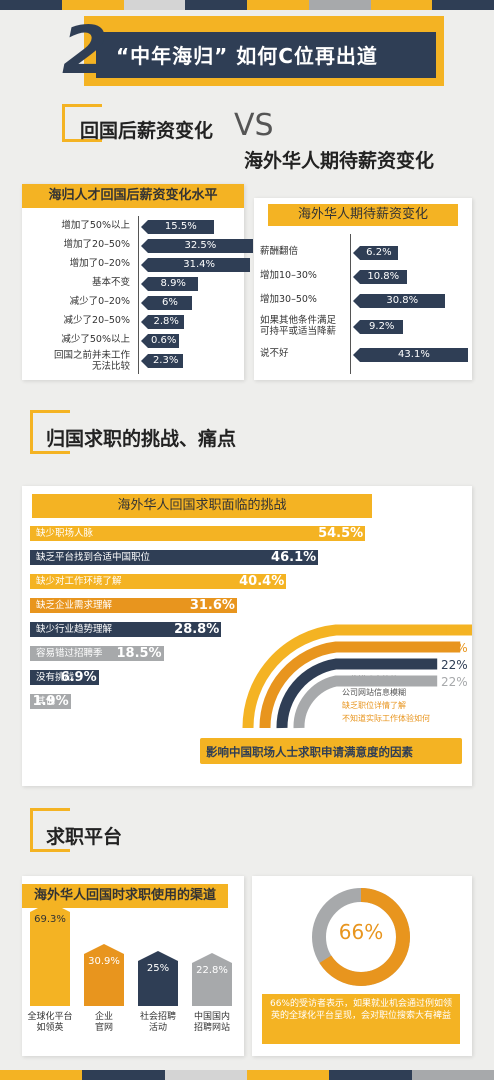  What do you see at coordinates (195, 265) in the screenshot?
I see `salary-change-value-tag: 31.4%` at bounding box center [195, 265].